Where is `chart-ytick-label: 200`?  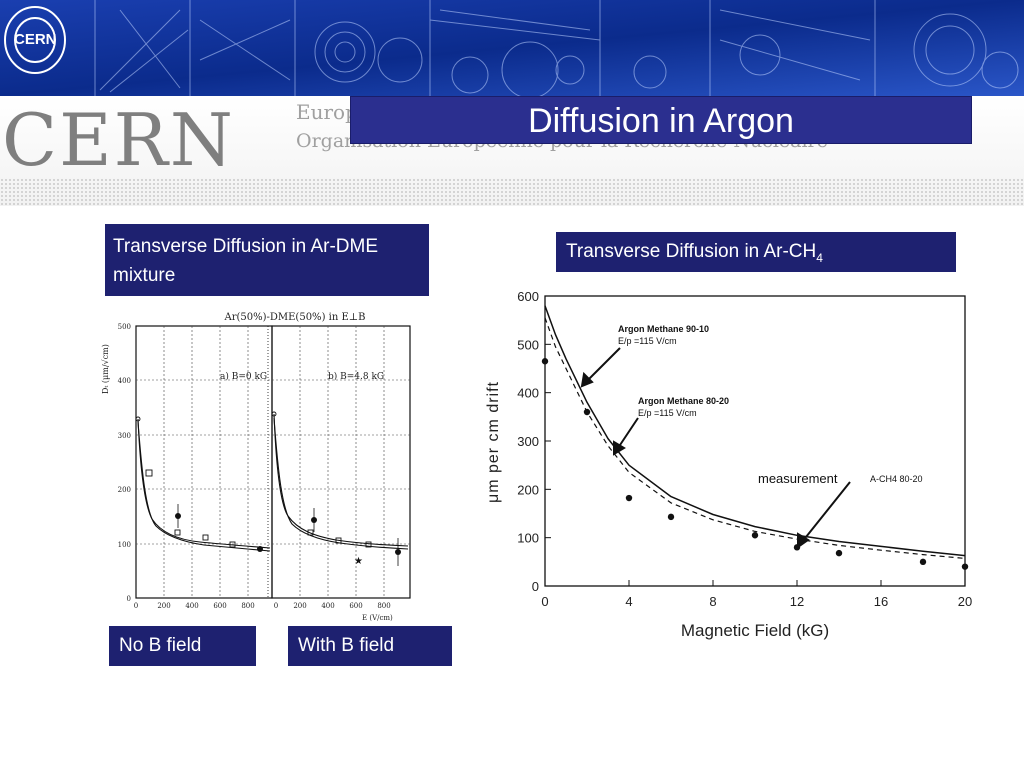
chart-ytick-label: 200 is located at coordinates (528, 489).